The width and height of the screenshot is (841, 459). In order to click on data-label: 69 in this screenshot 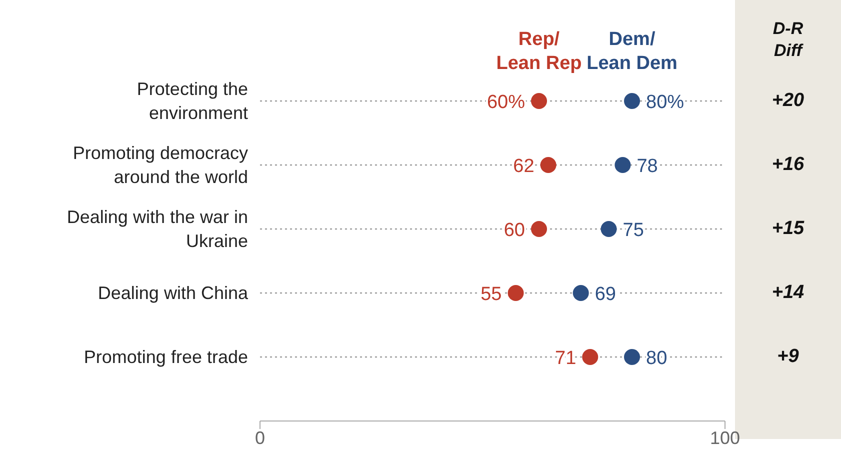, I will do `click(605, 294)`.